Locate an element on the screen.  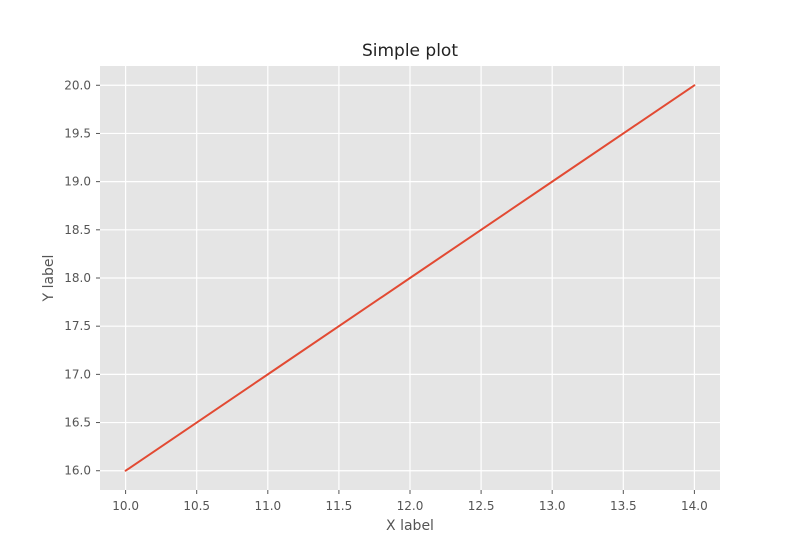
y-axis-label: Y label is located at coordinates (49, 279).